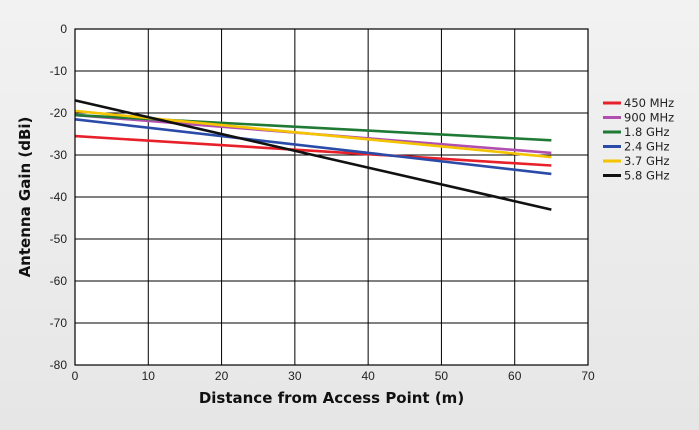  What do you see at coordinates (649, 103) in the screenshot?
I see `legend-label: 450 MHz` at bounding box center [649, 103].